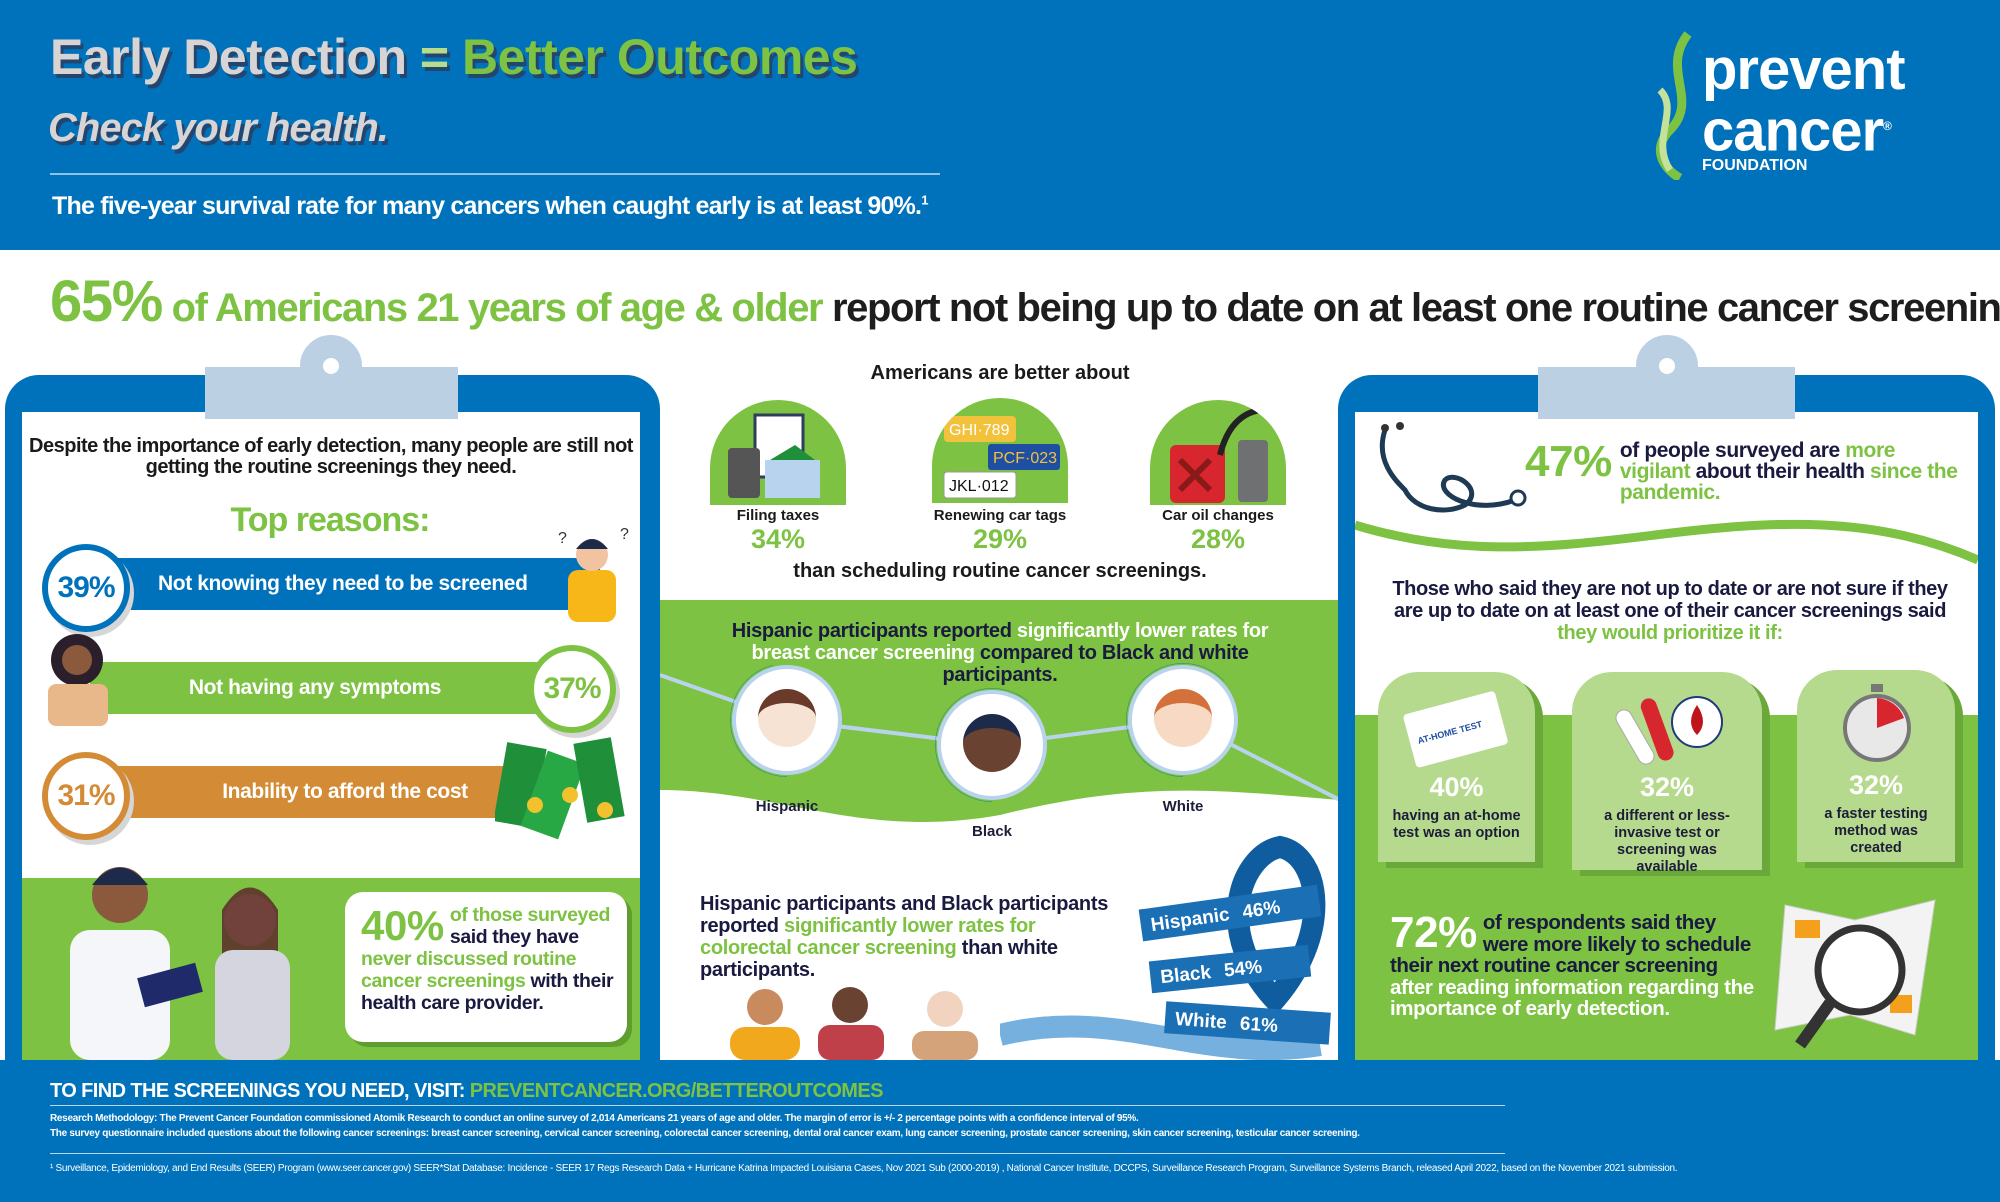 The width and height of the screenshot is (2000, 1202). I want to click on at-home-test-icon: AT-HOME TEST, so click(1455, 729).